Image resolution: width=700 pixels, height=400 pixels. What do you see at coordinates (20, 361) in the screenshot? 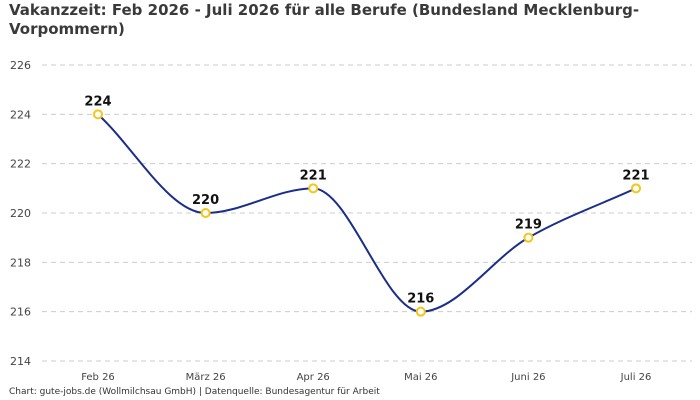
I see `y-tick-label: 214` at bounding box center [20, 361].